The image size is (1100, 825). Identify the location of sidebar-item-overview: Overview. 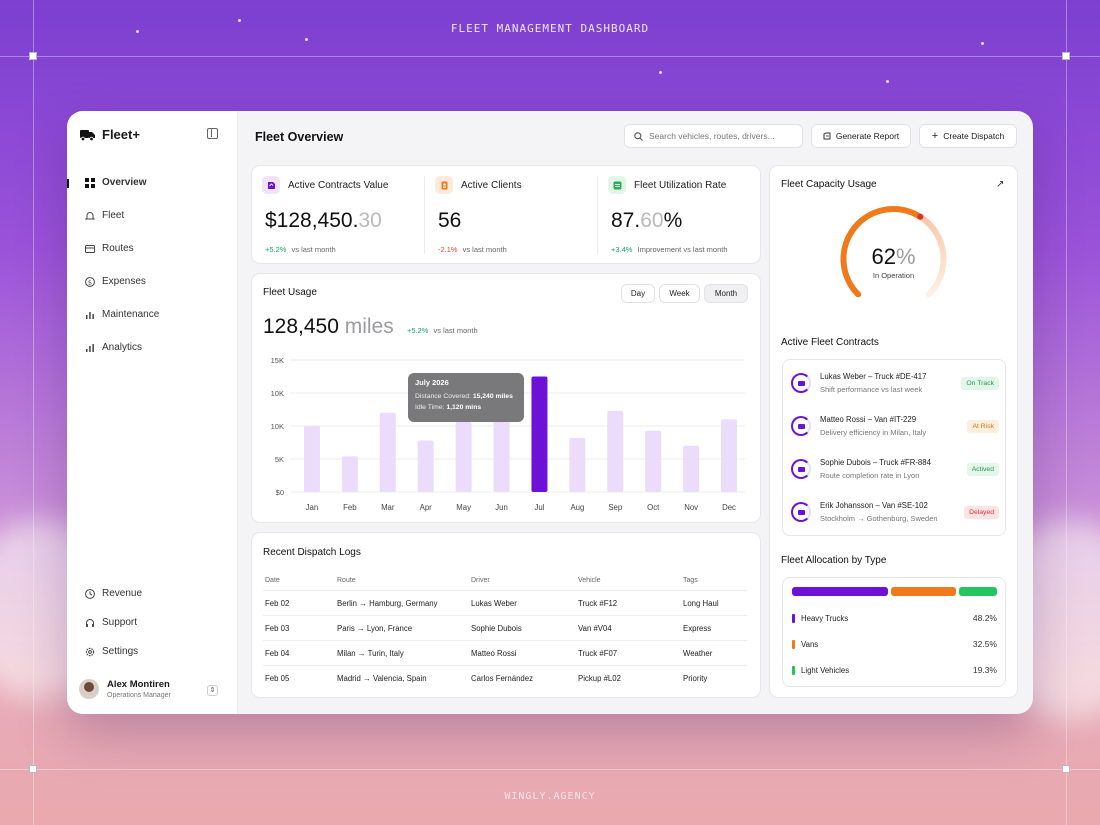
(115, 182).